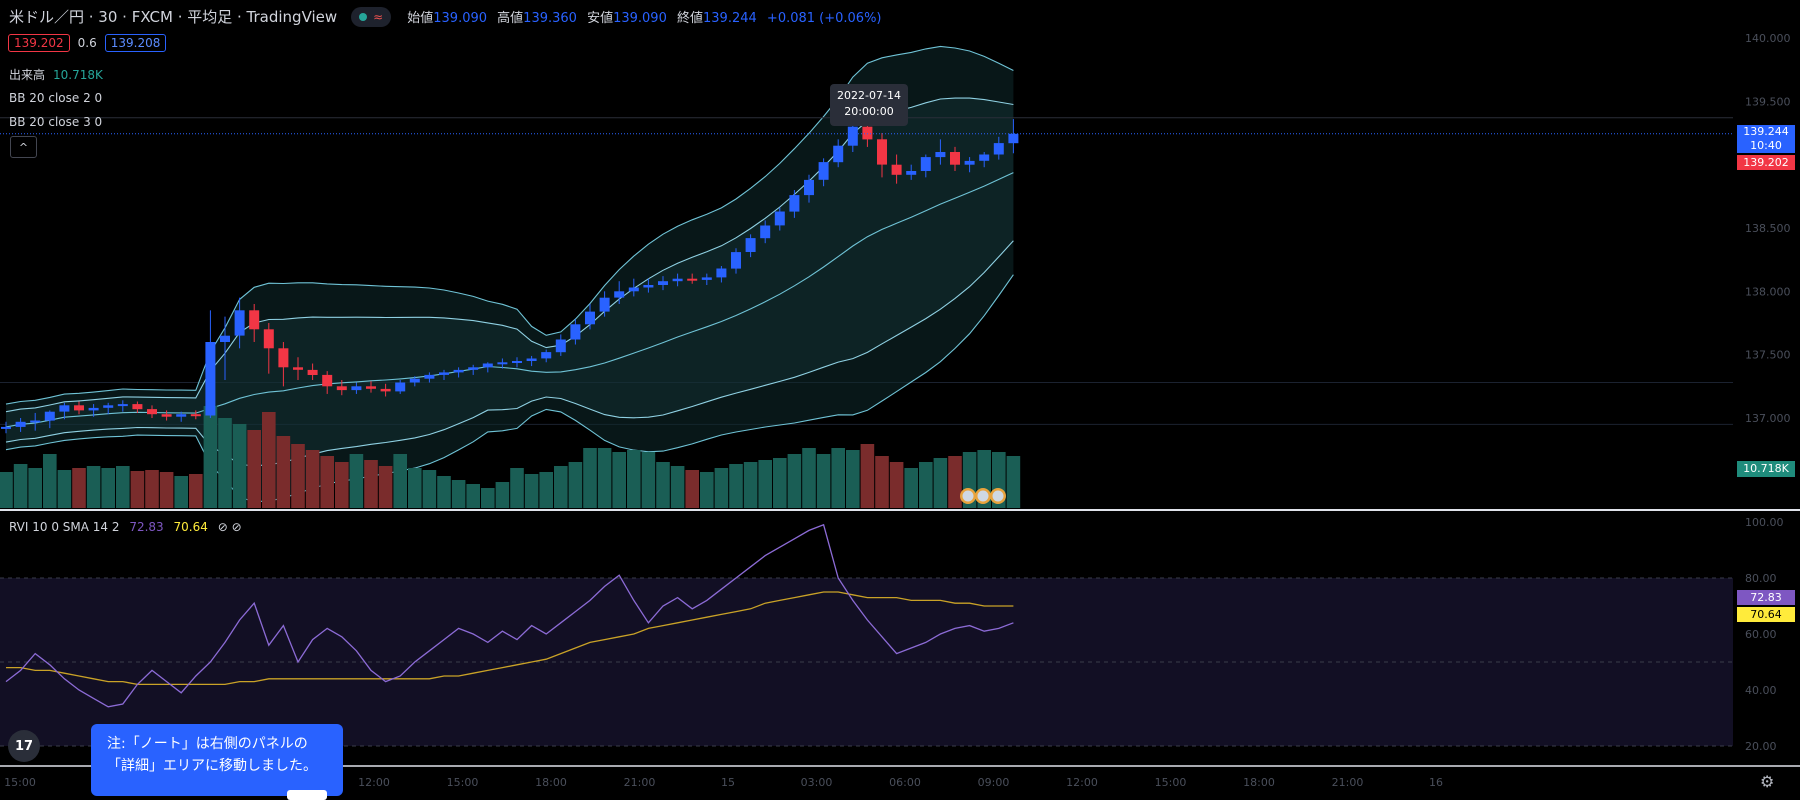 The image size is (1800, 800). What do you see at coordinates (1766, 614) in the screenshot?
I see `rvi-sma-tag-value: 70.64` at bounding box center [1766, 614].